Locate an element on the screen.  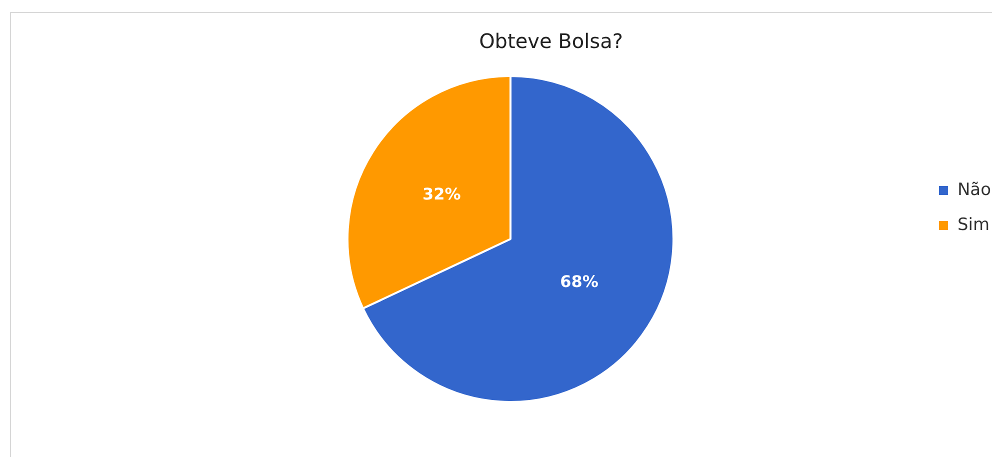
data-label: 68% is located at coordinates (579, 281).